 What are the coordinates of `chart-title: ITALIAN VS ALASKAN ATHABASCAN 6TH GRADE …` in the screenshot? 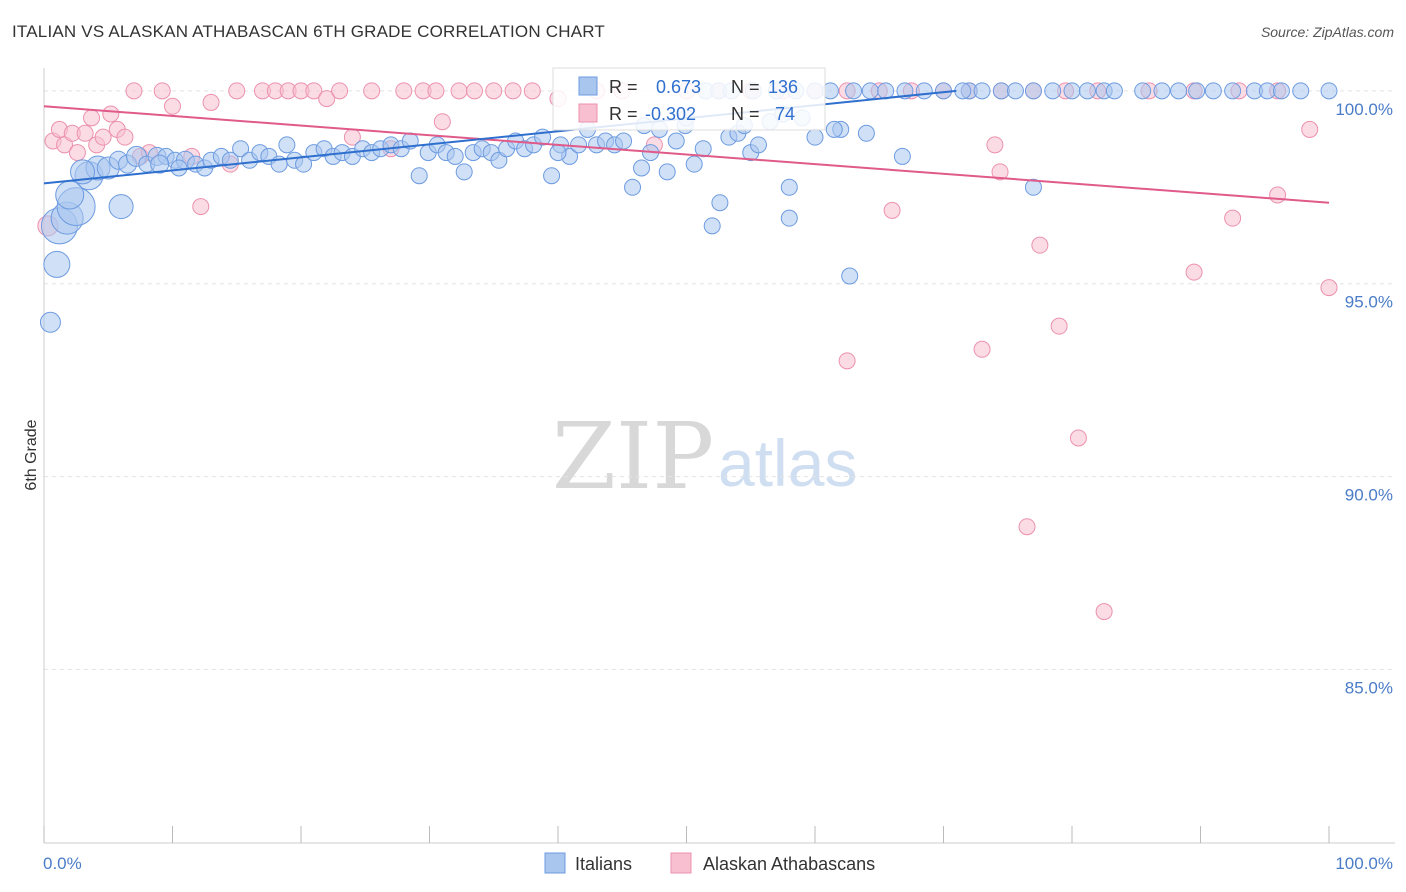 It's located at (309, 31).